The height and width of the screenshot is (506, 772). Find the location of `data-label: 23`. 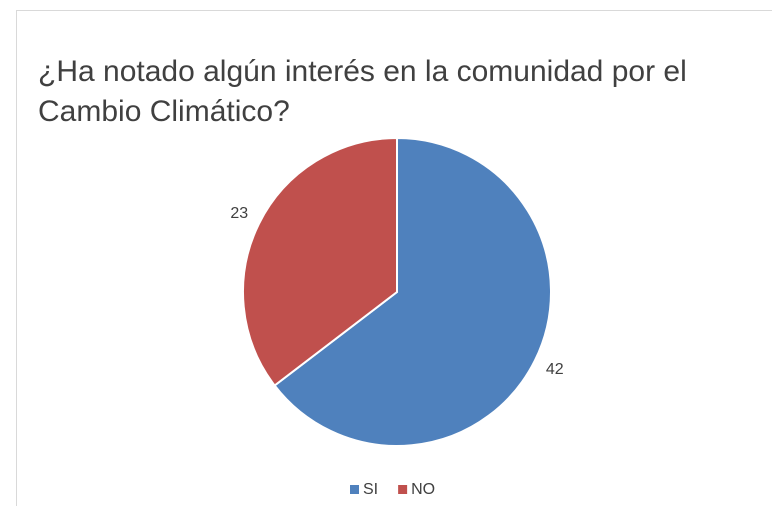

data-label: 23 is located at coordinates (239, 213).